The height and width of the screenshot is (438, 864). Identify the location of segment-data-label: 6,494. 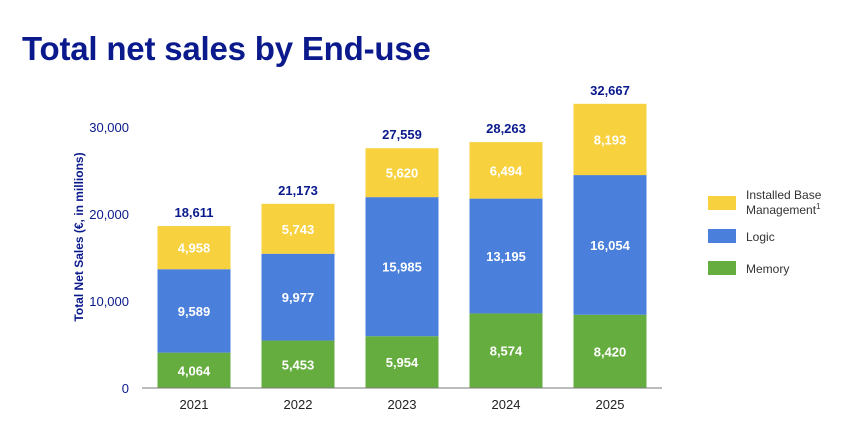
(506, 170).